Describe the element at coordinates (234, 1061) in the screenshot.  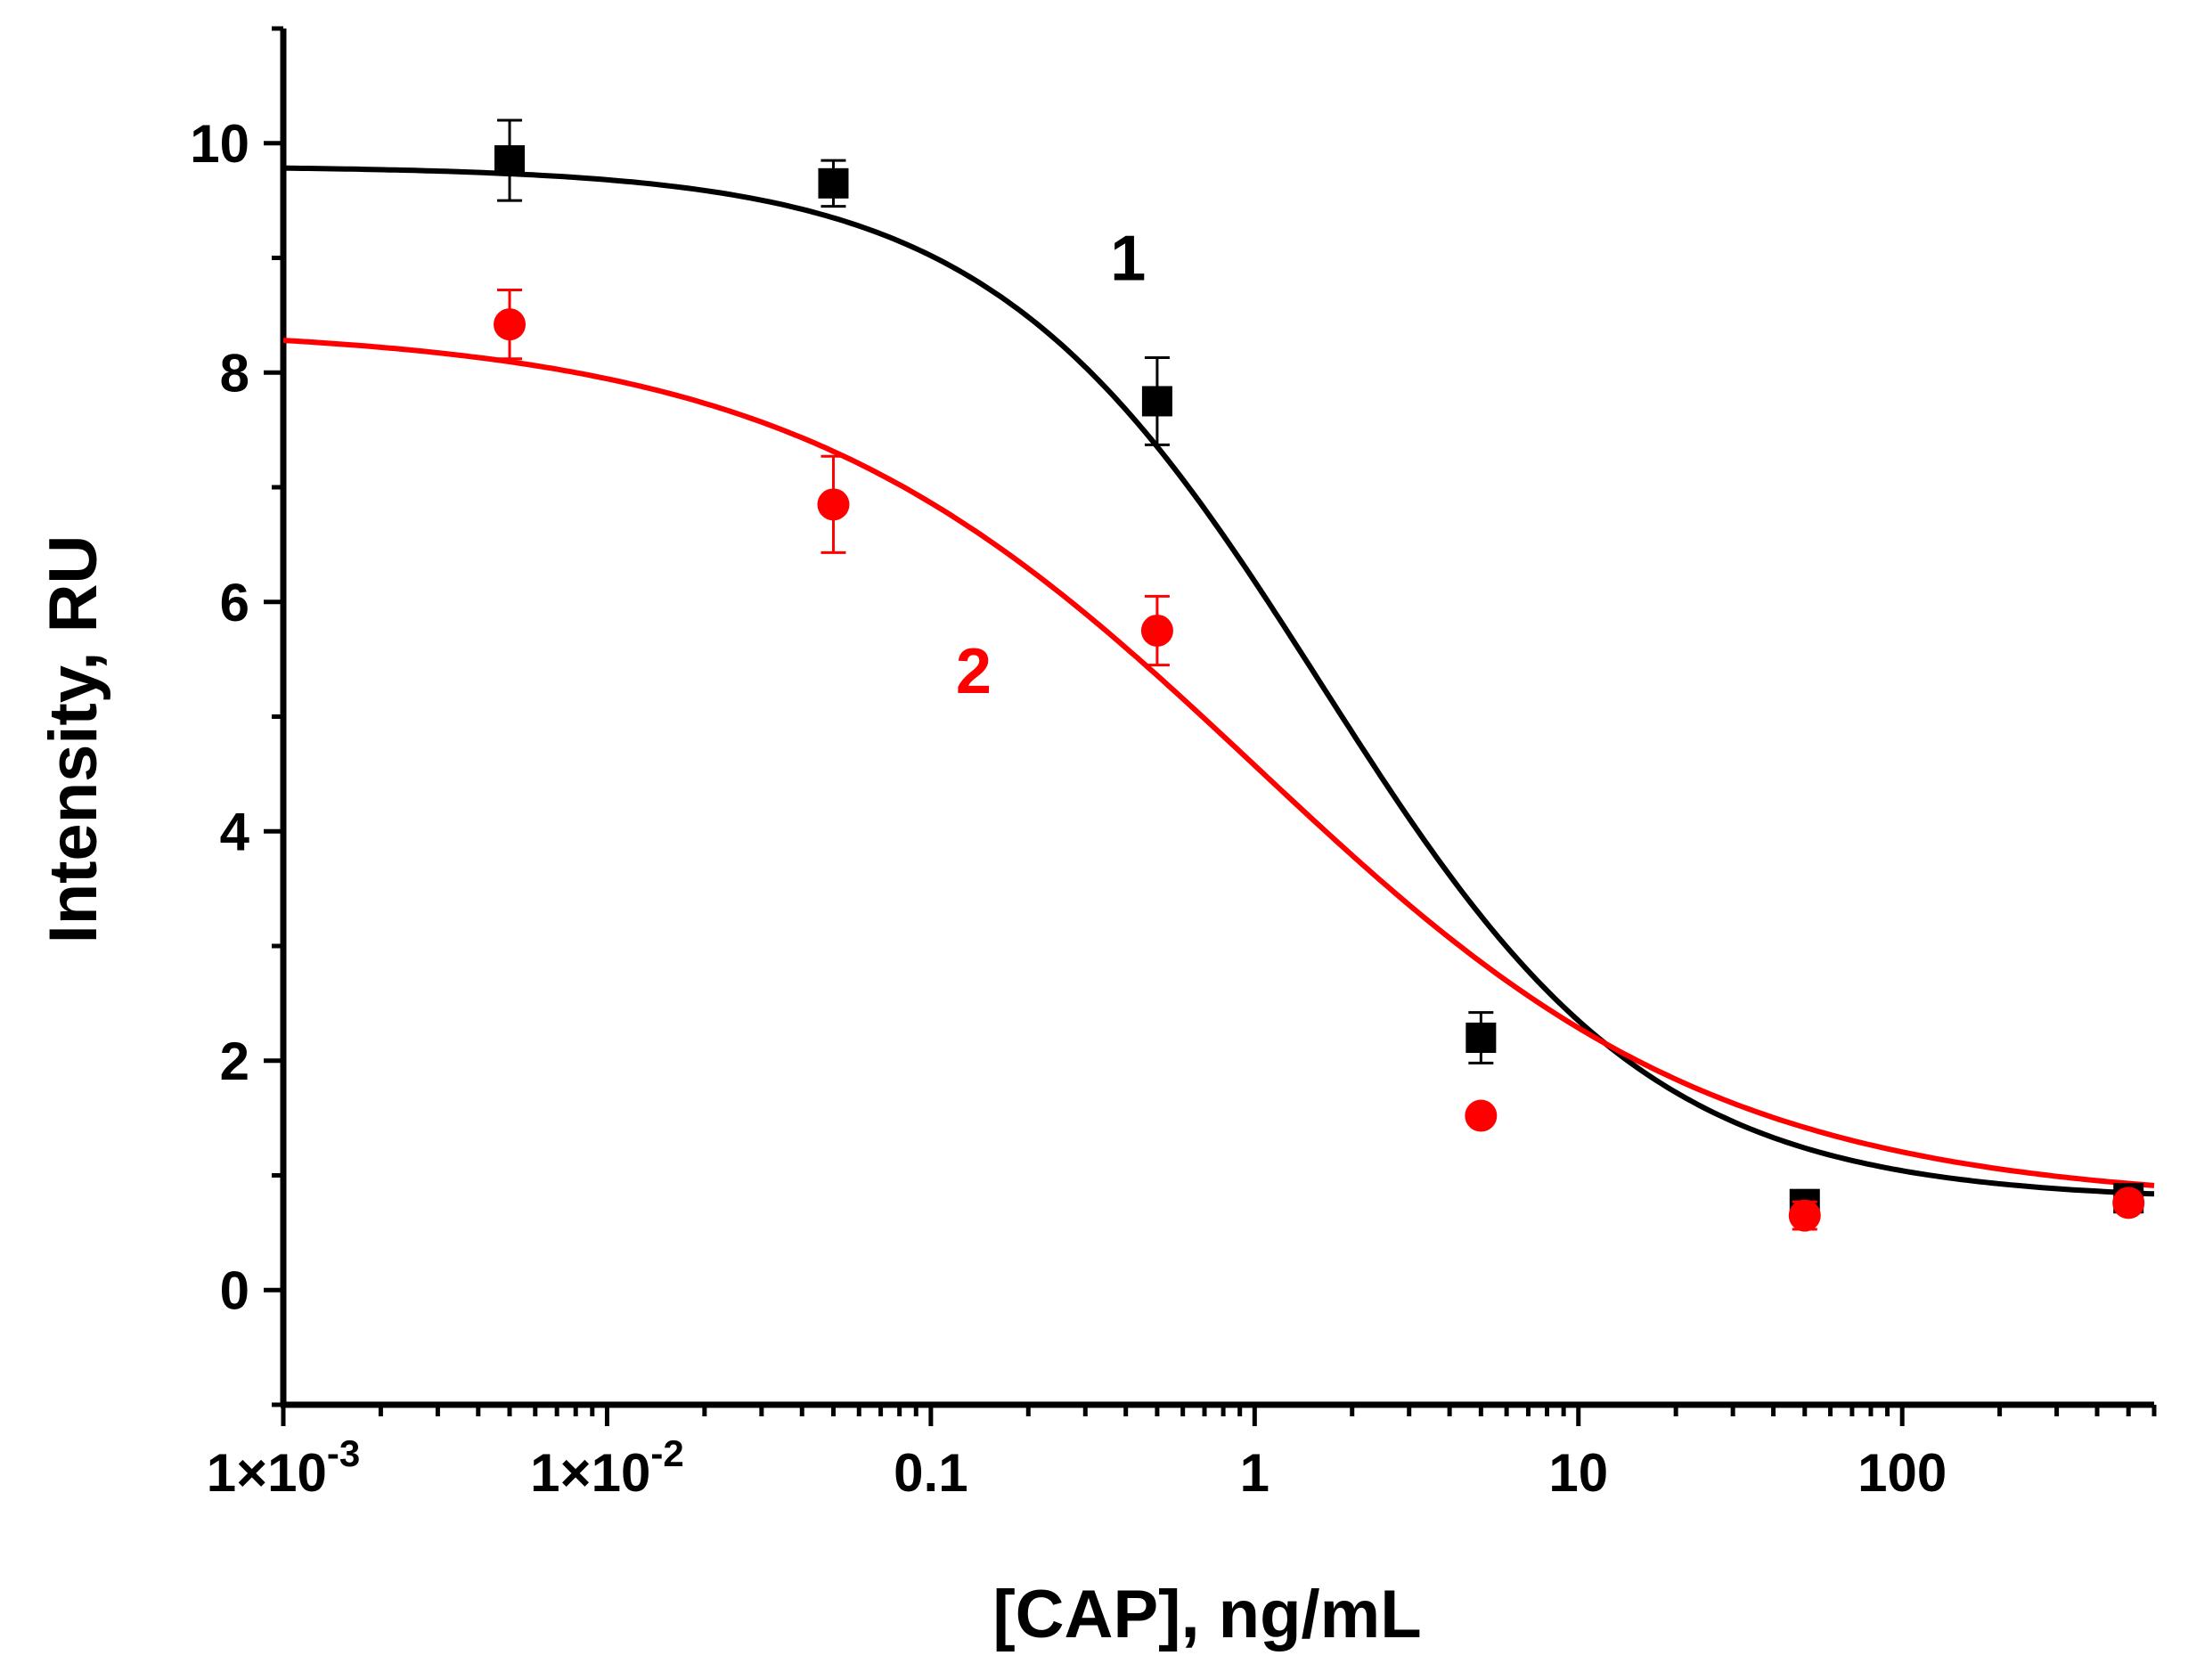
I see `y-tick-label: 2` at that location.